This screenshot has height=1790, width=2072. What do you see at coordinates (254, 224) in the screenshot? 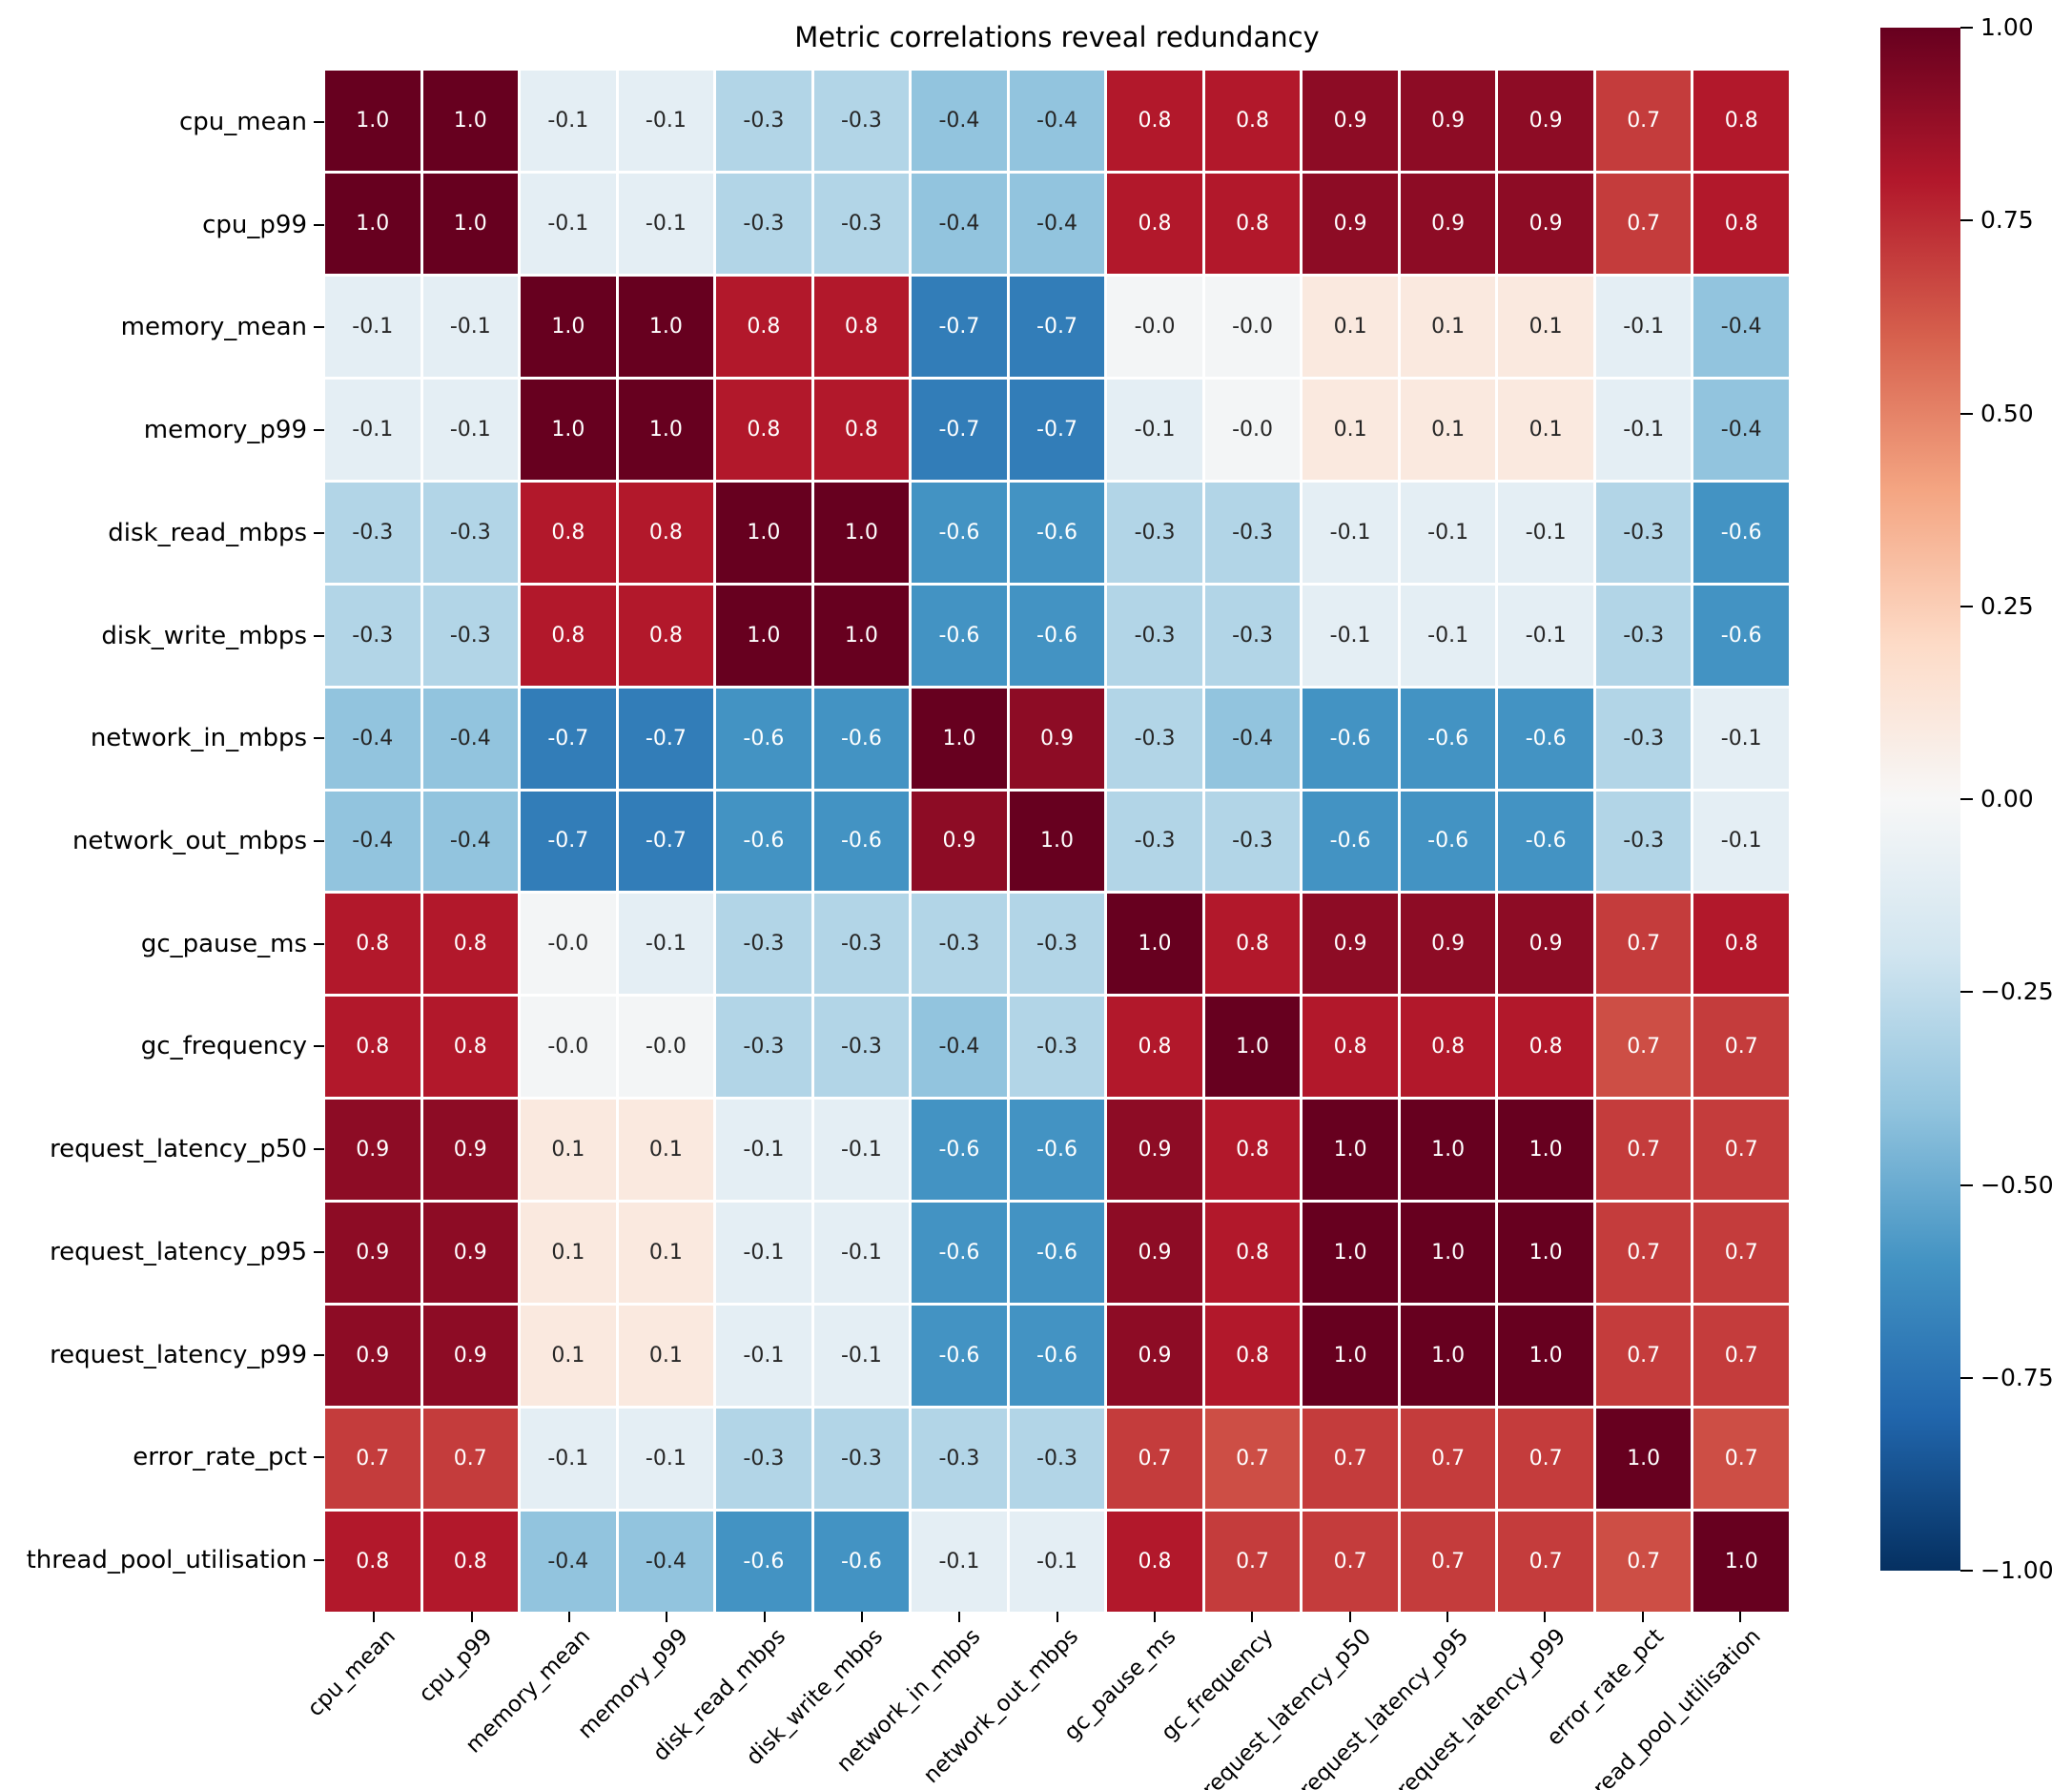
I see `y-tick-label: cpu_p99` at bounding box center [254, 224].